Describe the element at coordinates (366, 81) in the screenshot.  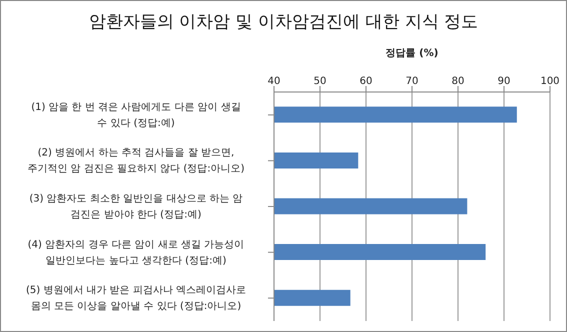
I see `x-tick-label: 60` at that location.